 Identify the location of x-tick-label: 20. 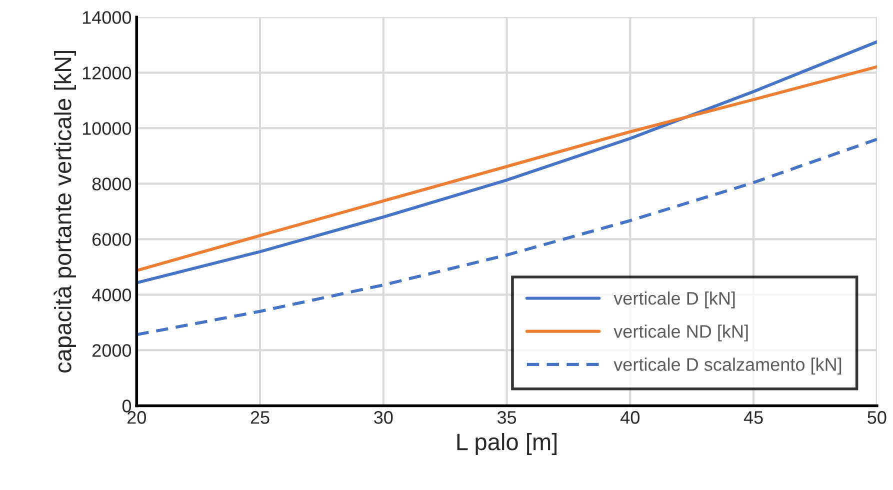
(136, 417).